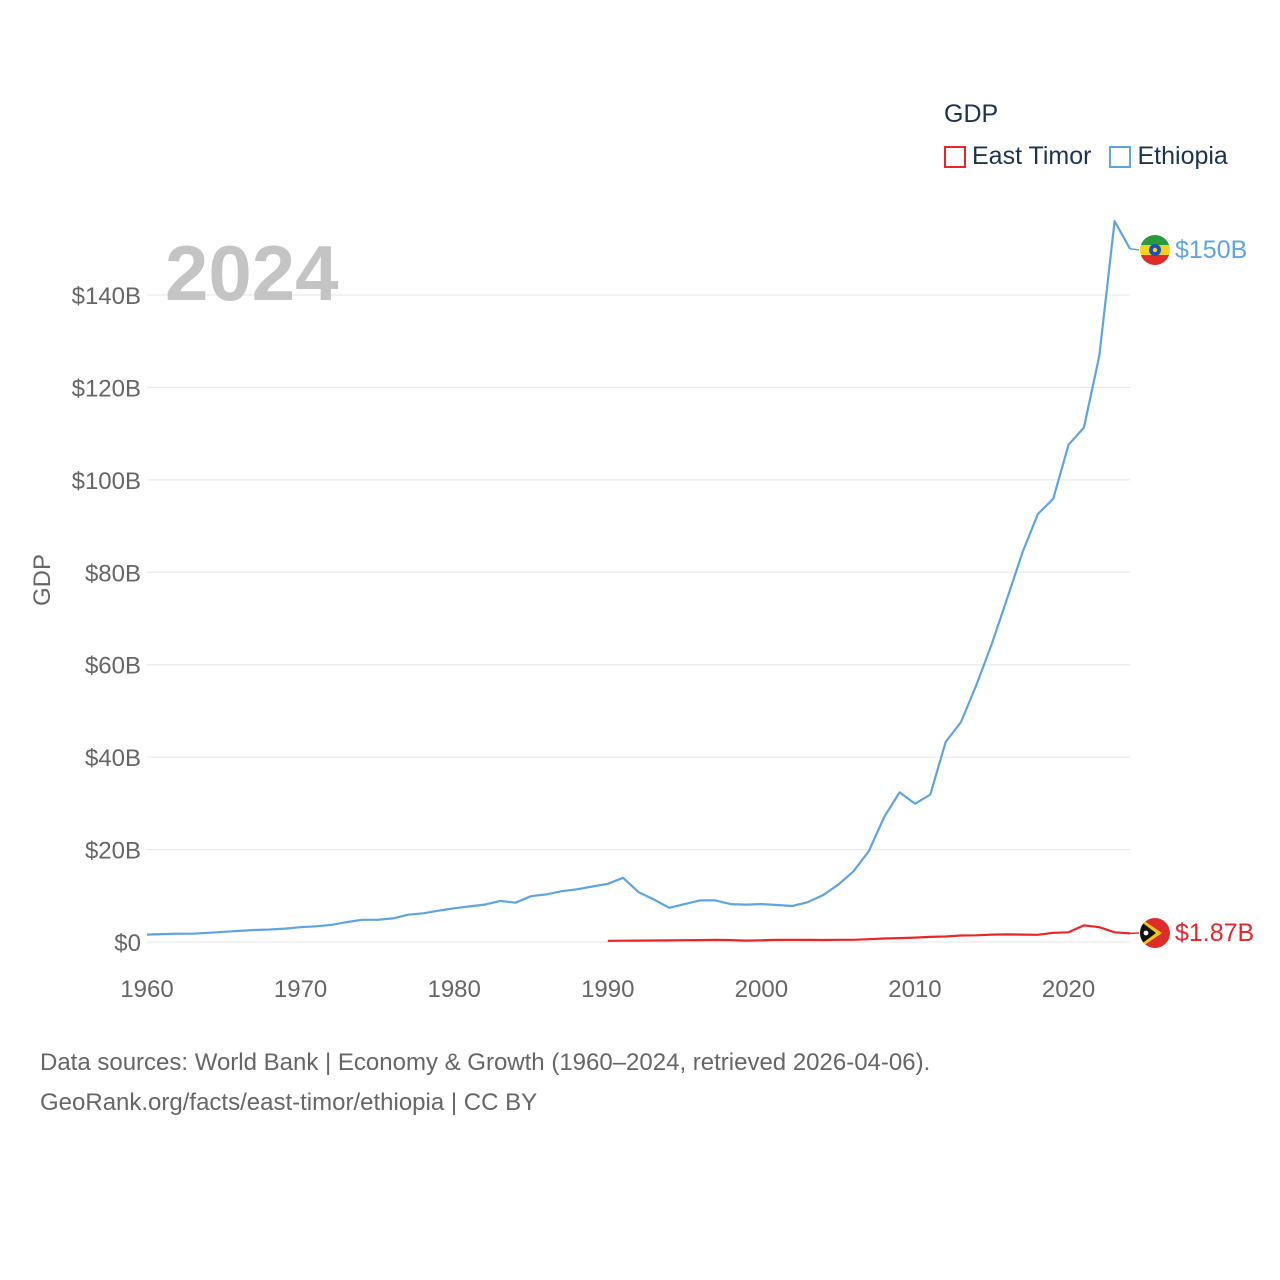  Describe the element at coordinates (453, 989) in the screenshot. I see `x-tick-label: 1980` at that location.